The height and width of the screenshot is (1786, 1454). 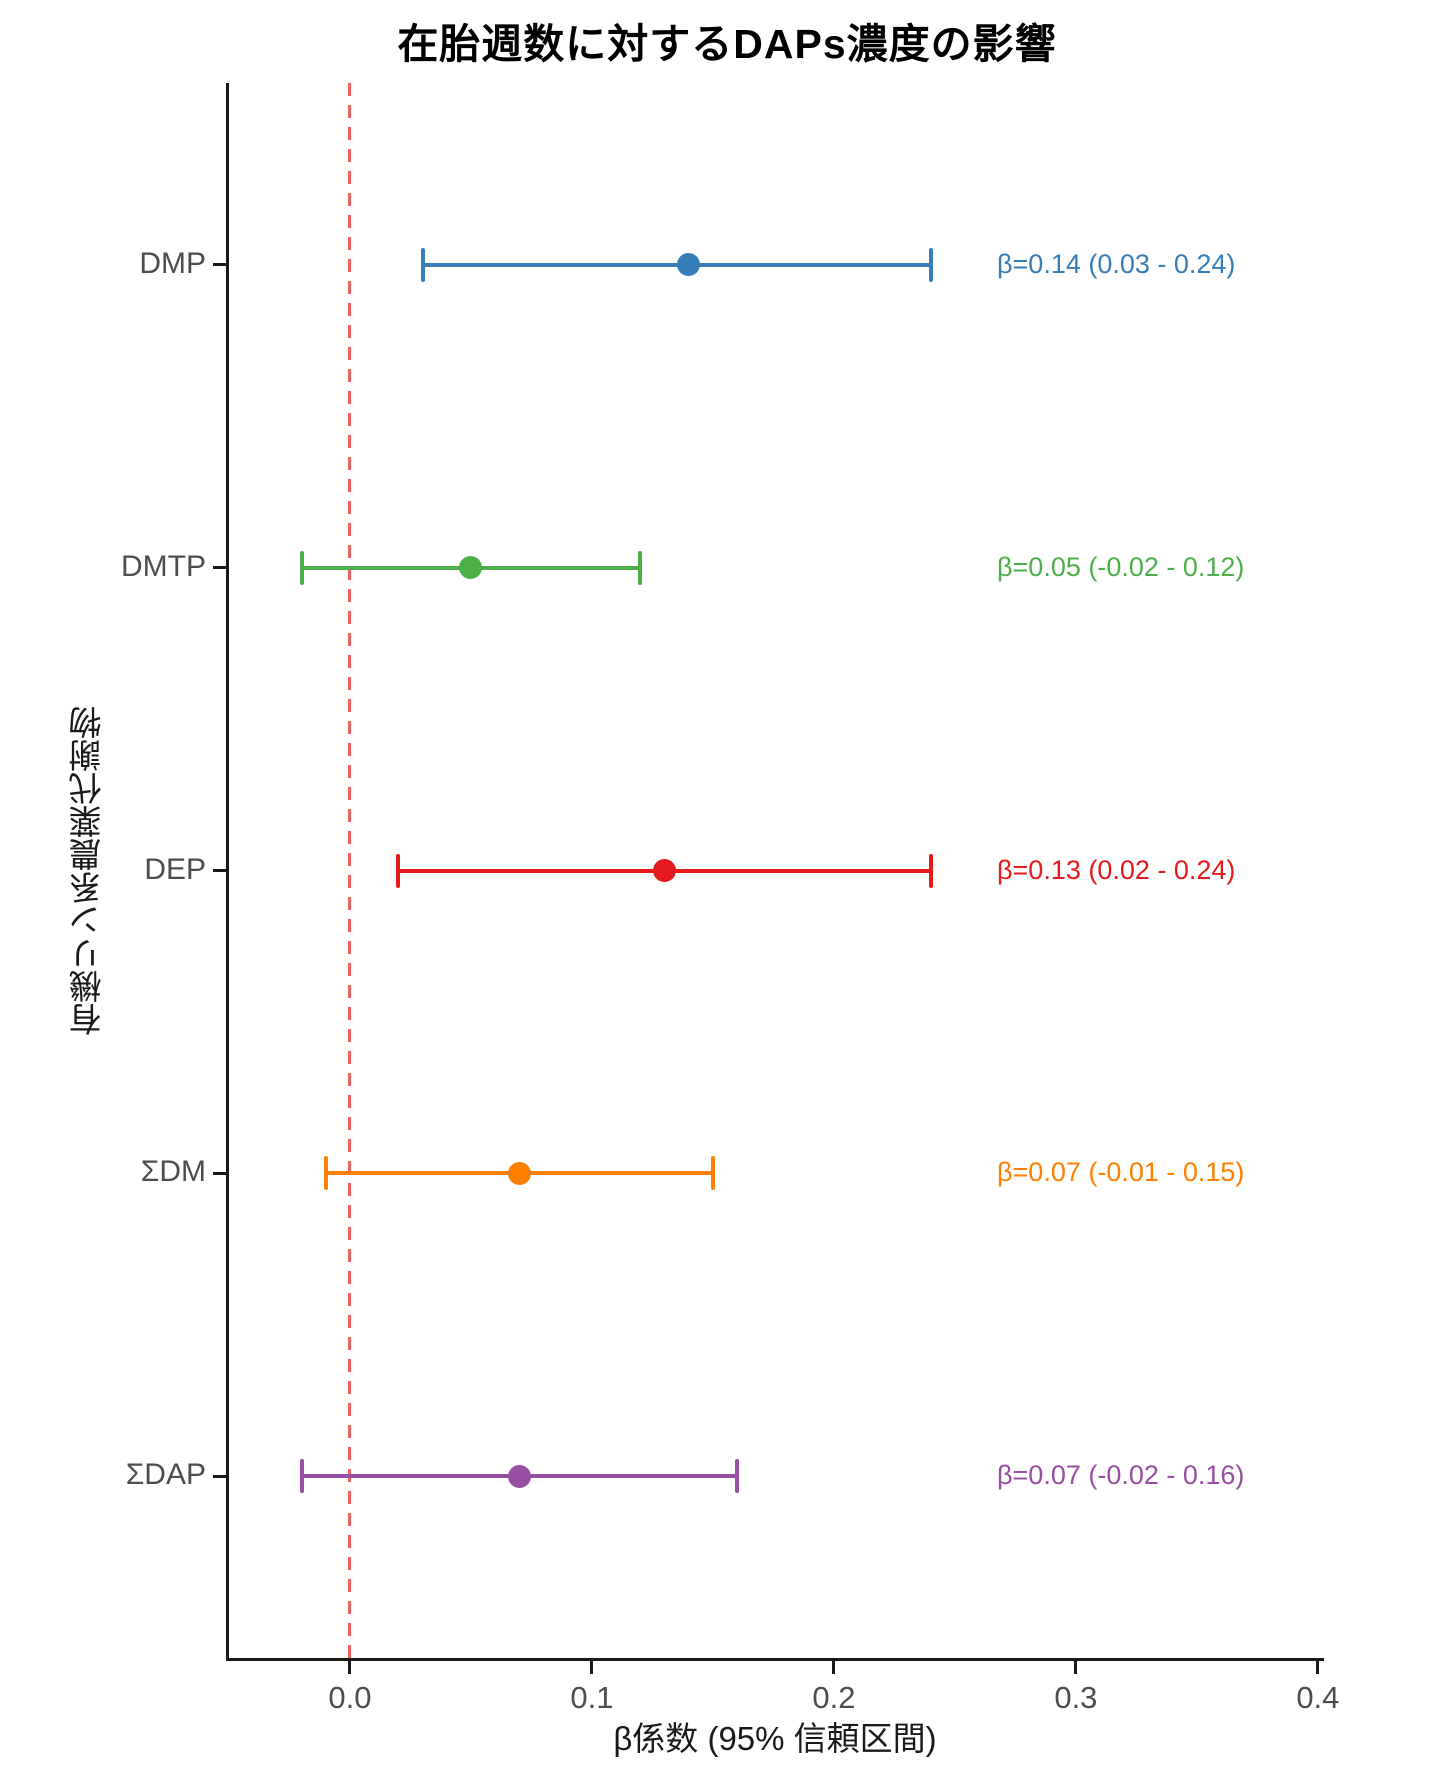 What do you see at coordinates (1116, 263) in the screenshot?
I see `annotation-label: β=0.14 (0.03 - 0.24)` at bounding box center [1116, 263].